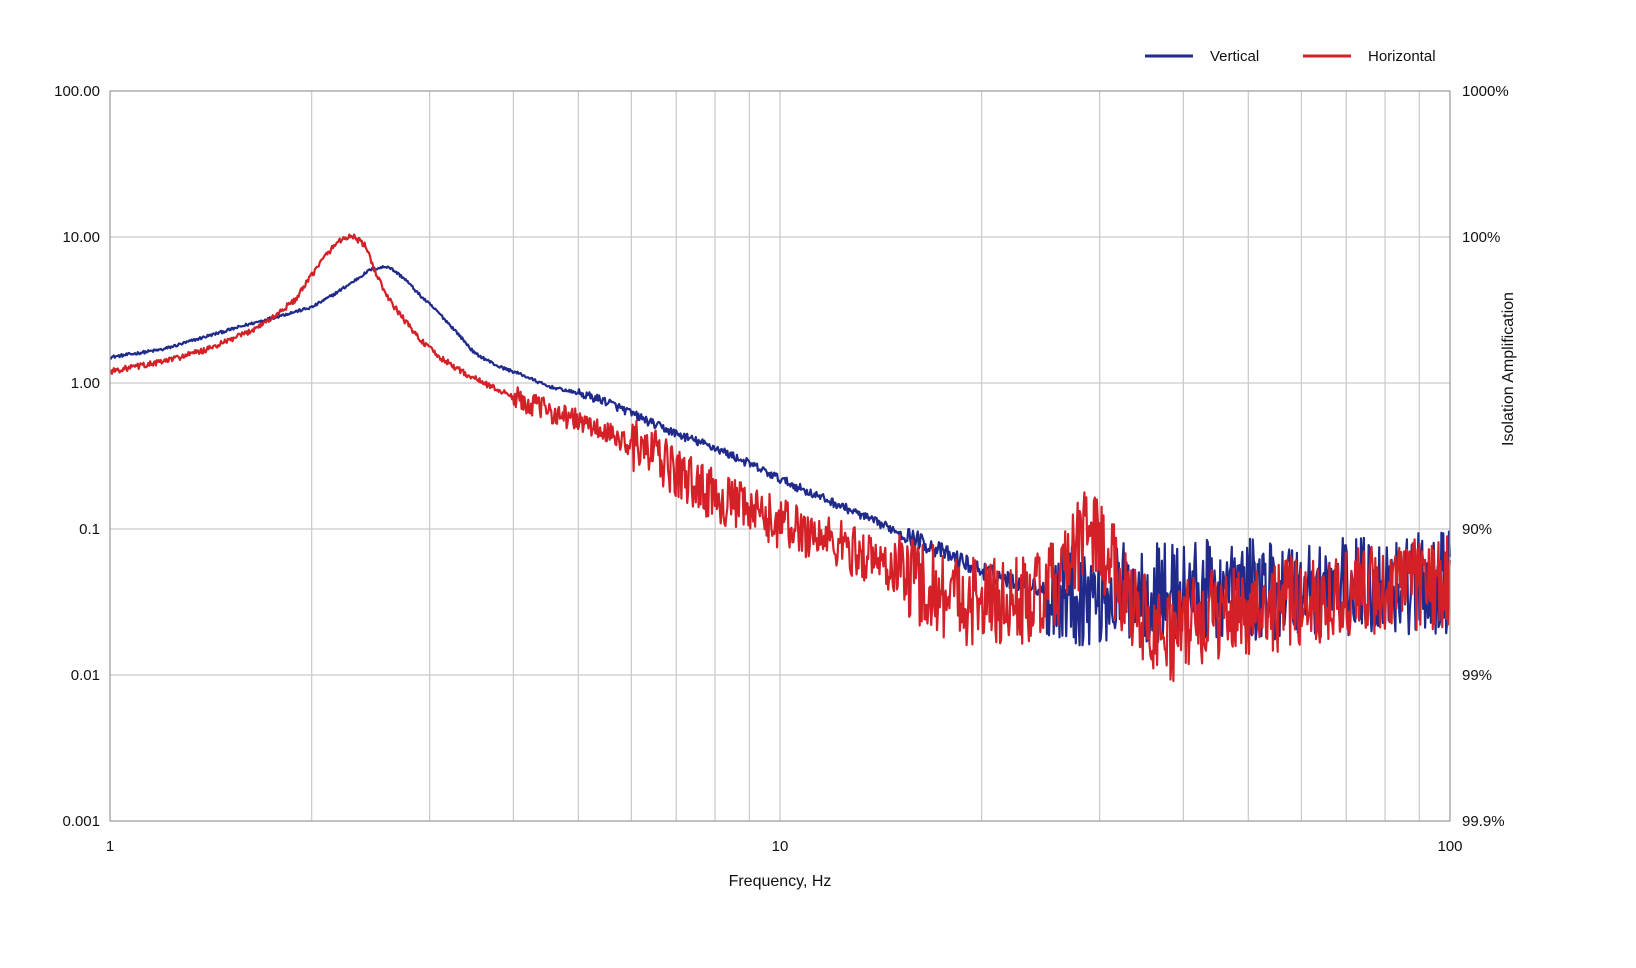 This screenshot has width=1636, height=968. What do you see at coordinates (1481, 237) in the screenshot?
I see `y2-tick-label: 100%` at bounding box center [1481, 237].